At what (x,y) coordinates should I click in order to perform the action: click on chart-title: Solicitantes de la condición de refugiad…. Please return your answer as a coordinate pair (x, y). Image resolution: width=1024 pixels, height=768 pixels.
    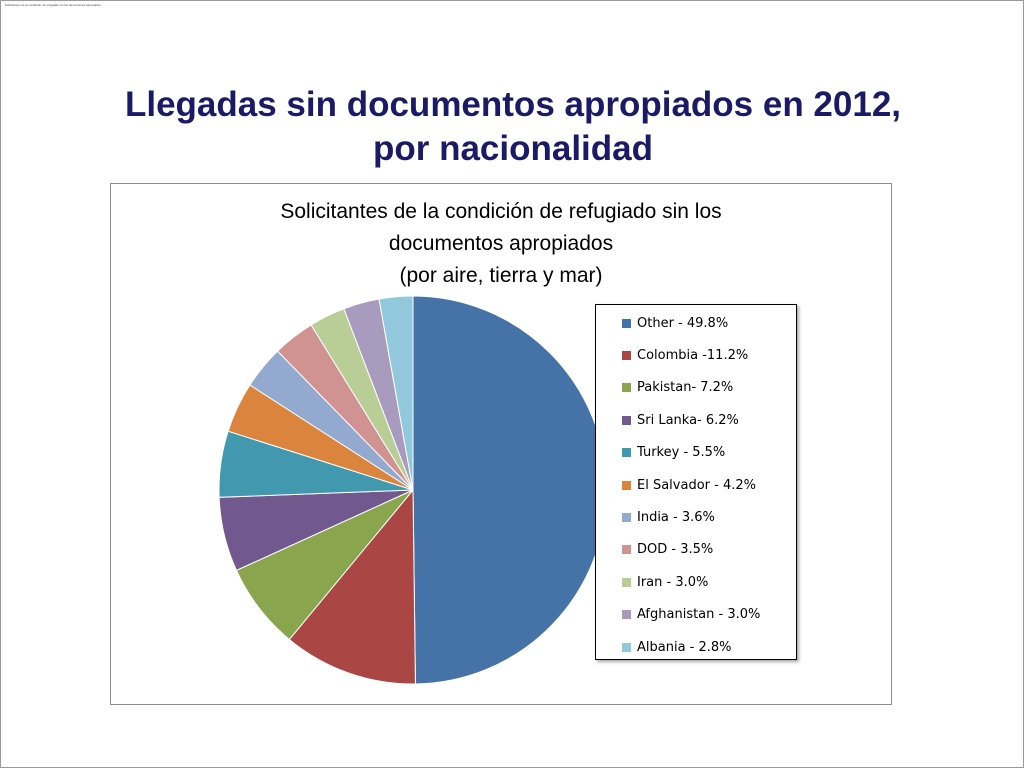
    Looking at the image, I should click on (501, 244).